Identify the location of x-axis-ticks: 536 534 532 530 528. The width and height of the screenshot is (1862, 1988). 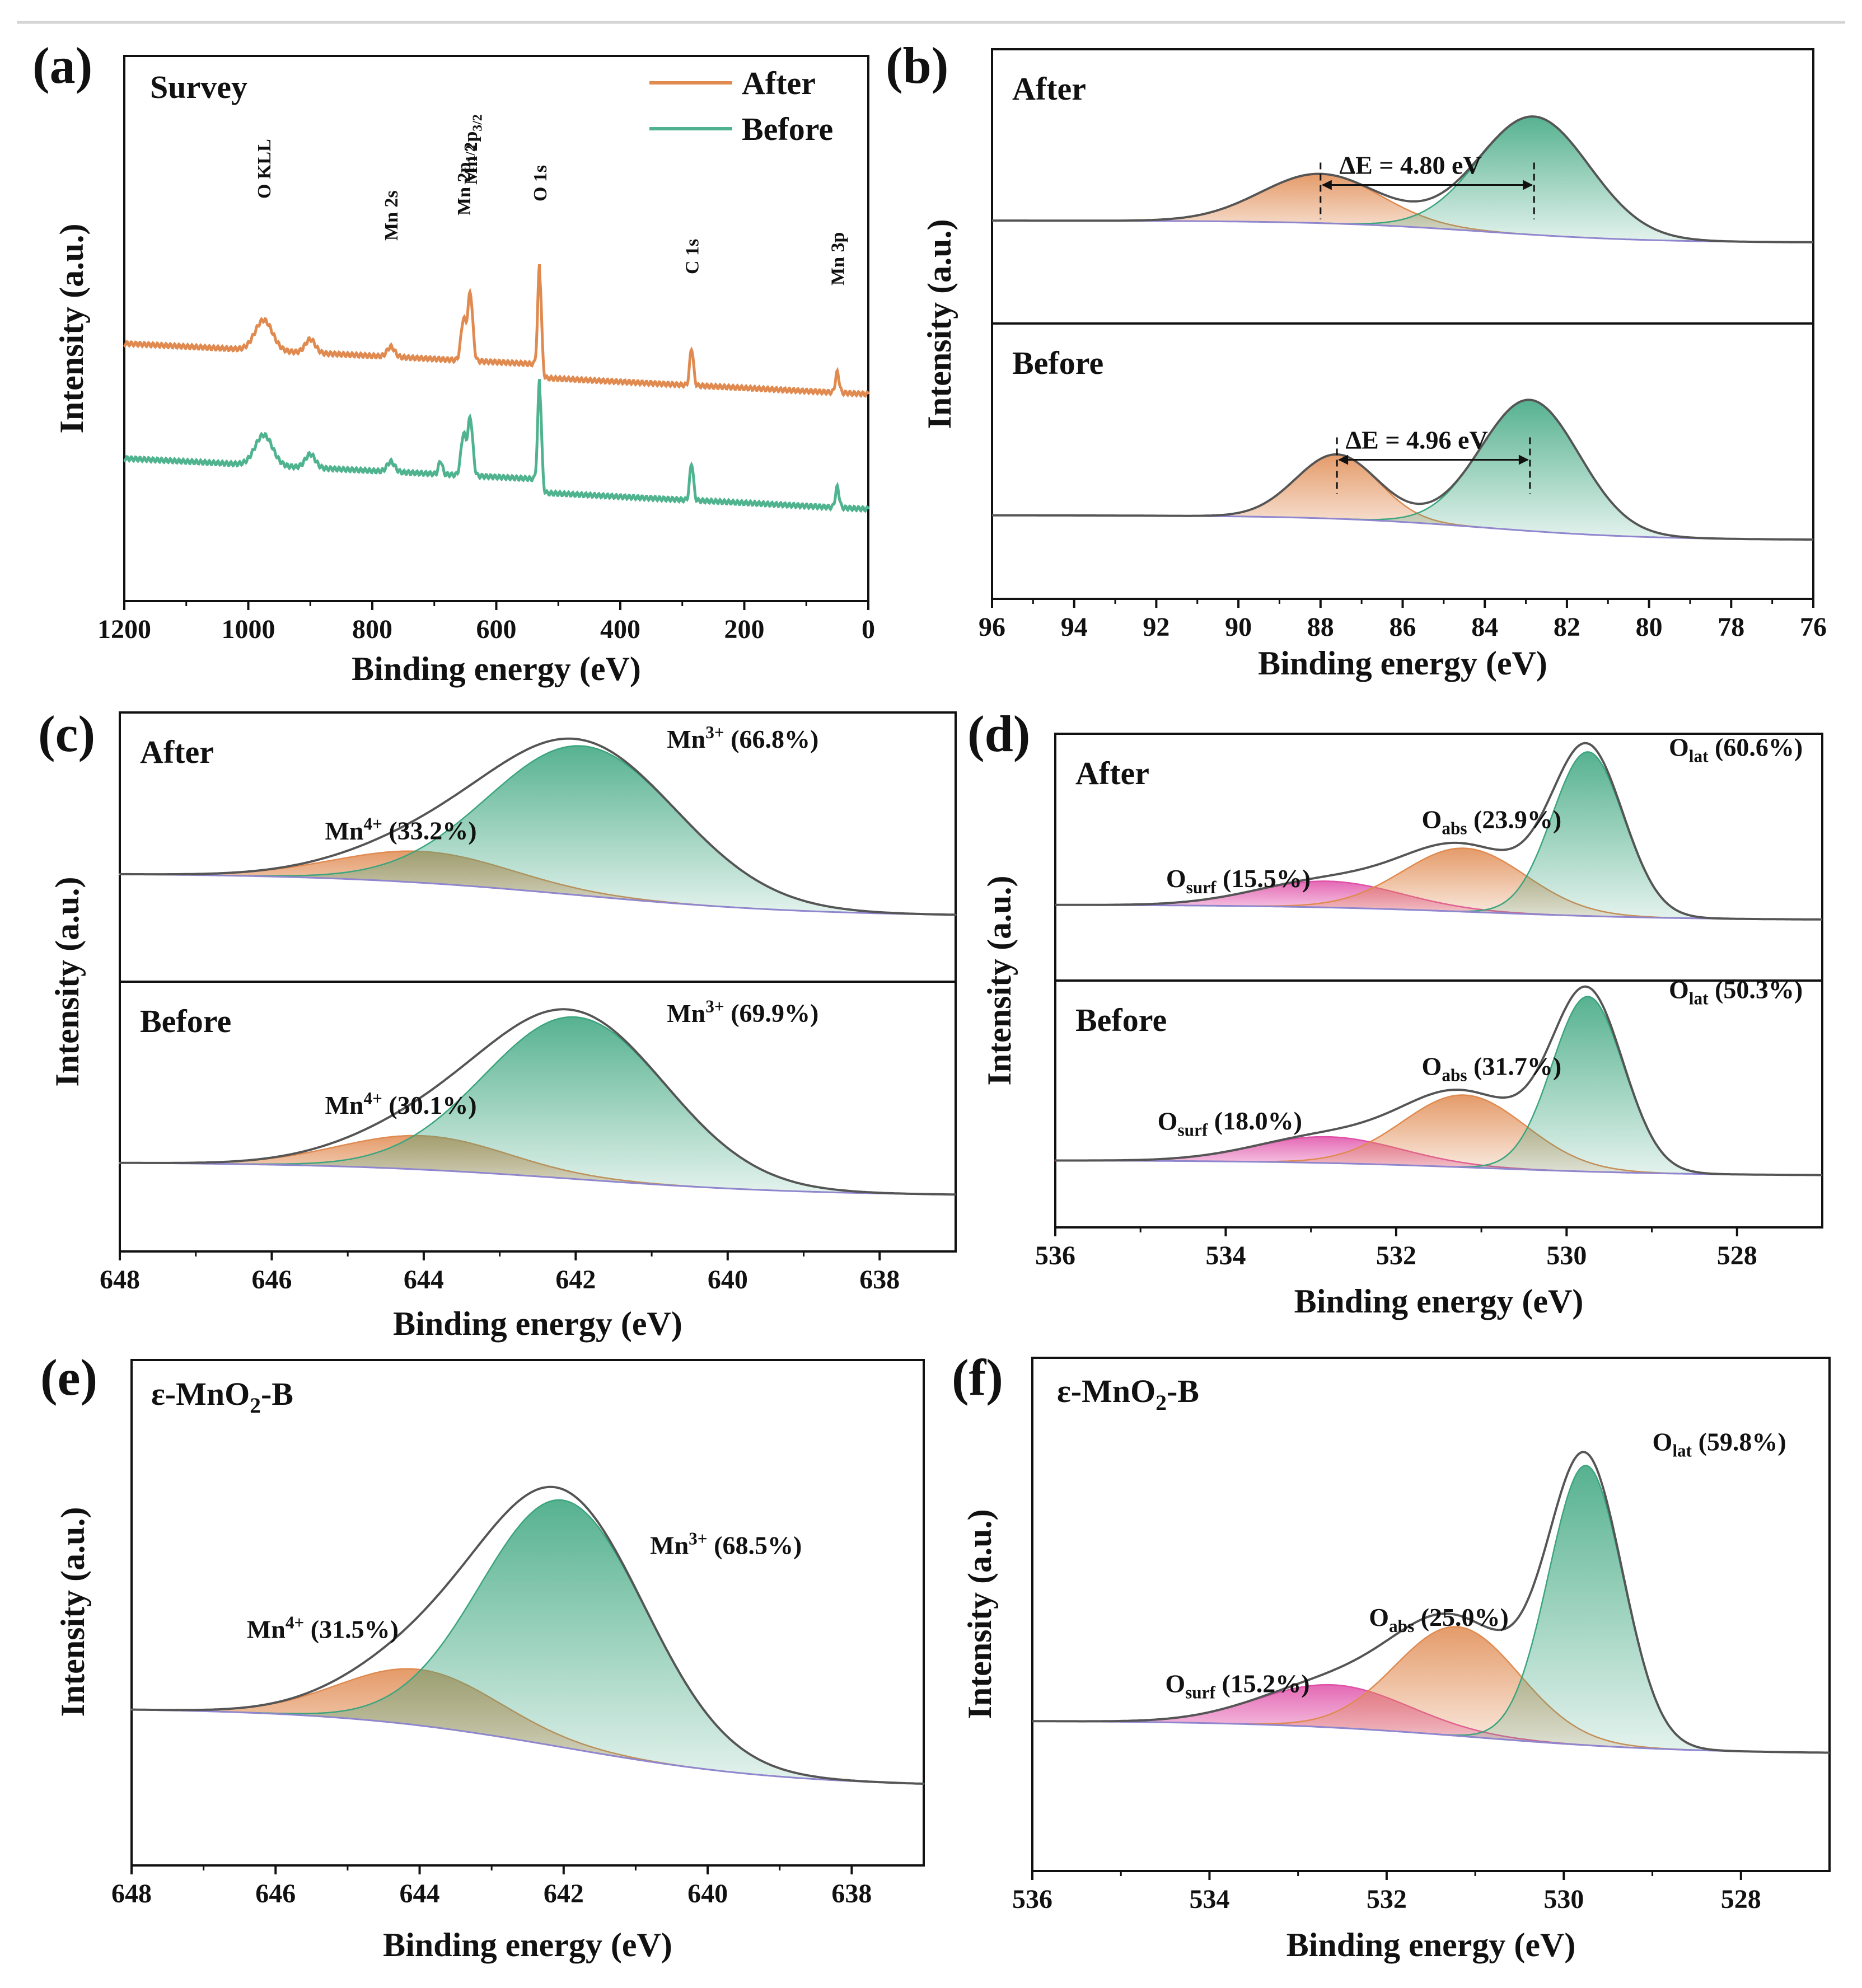
(1386, 1892).